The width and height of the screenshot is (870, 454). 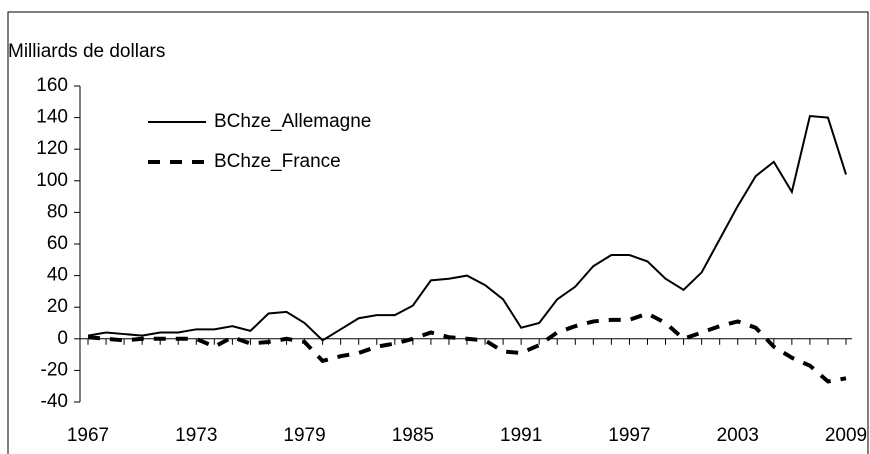 I want to click on y-tick-label: 40, so click(x=57, y=275).